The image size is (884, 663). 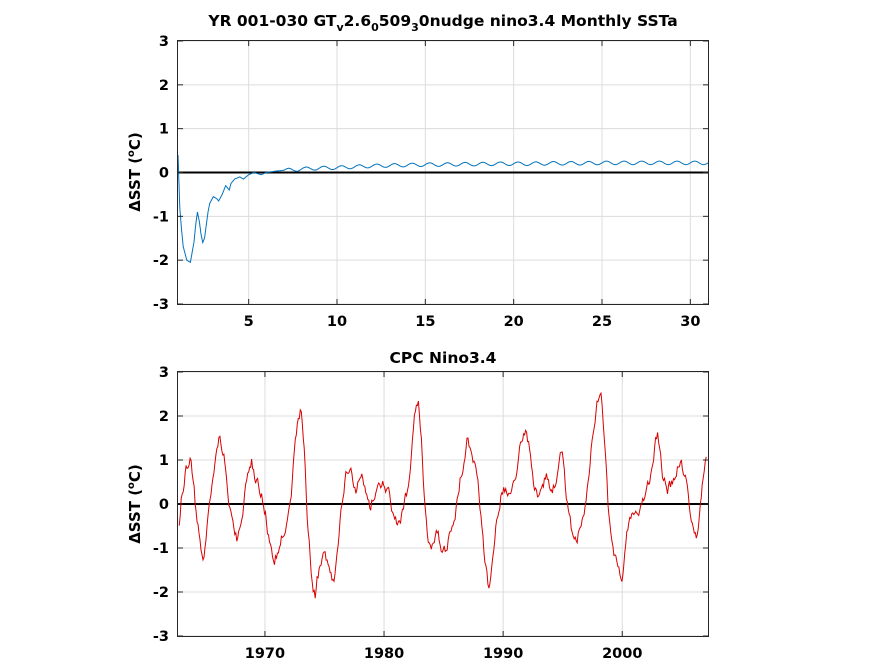 What do you see at coordinates (602, 322) in the screenshot?
I see `x-tick-label: 25` at bounding box center [602, 322].